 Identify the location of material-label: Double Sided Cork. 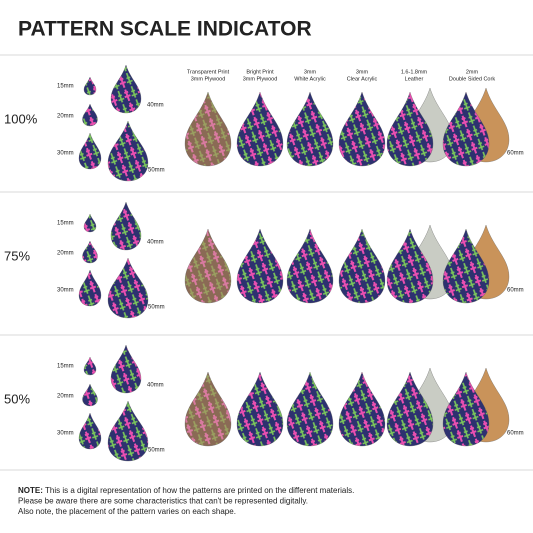
(472, 79).